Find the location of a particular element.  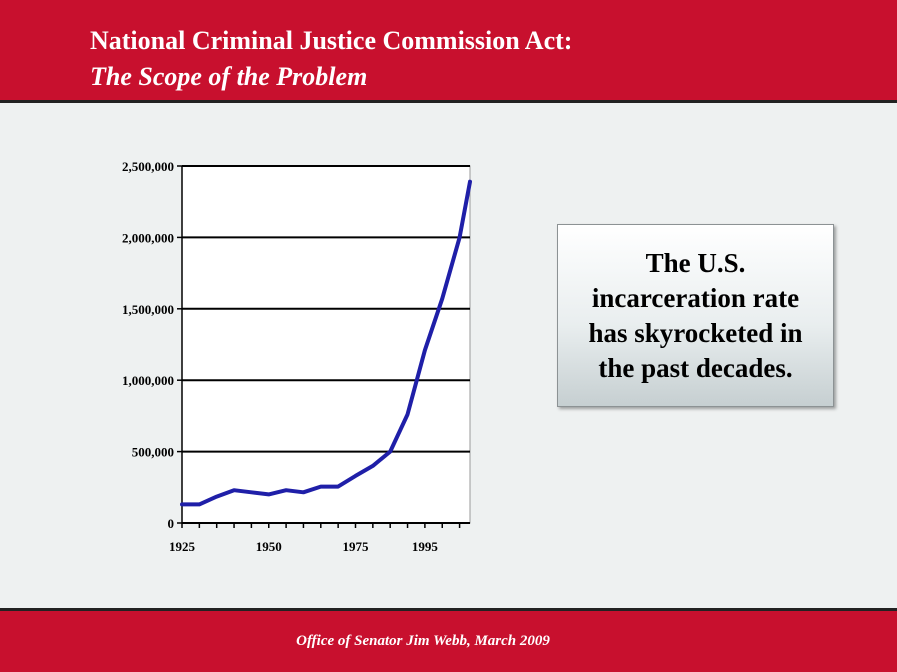

y-tick-label-4: 2,000,000 is located at coordinates (148, 237).